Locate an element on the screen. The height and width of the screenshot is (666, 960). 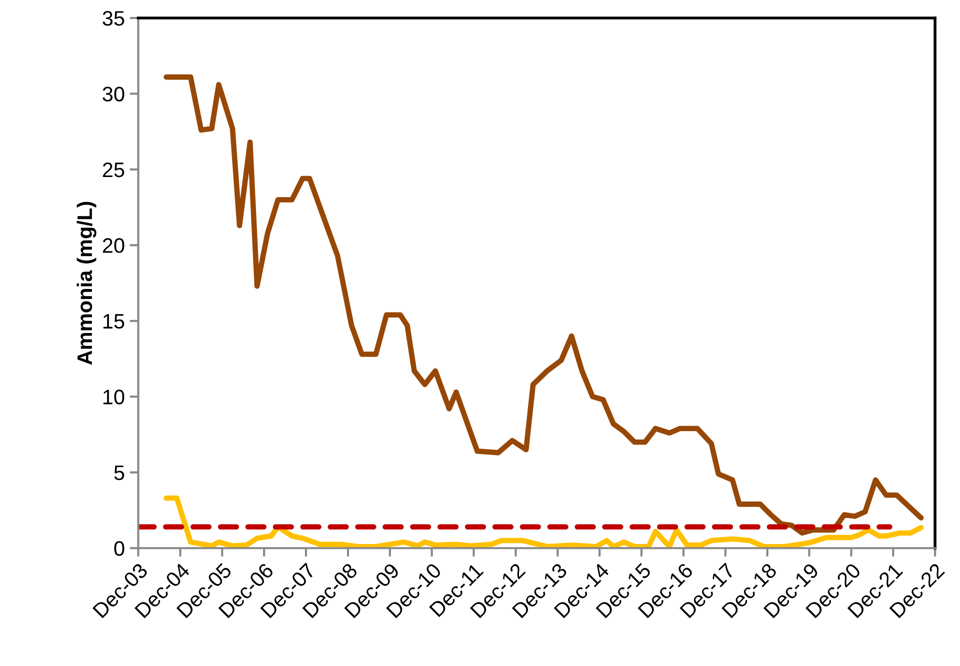
y-axis-title: Ammonia (mg/L) is located at coordinates (86, 283).